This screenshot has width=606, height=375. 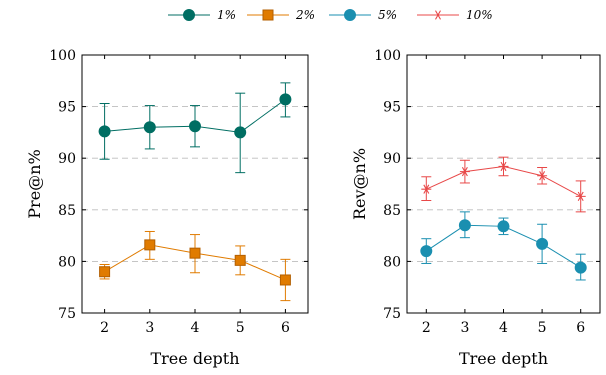 I want to click on legend-label: 1%, so click(x=226, y=15).